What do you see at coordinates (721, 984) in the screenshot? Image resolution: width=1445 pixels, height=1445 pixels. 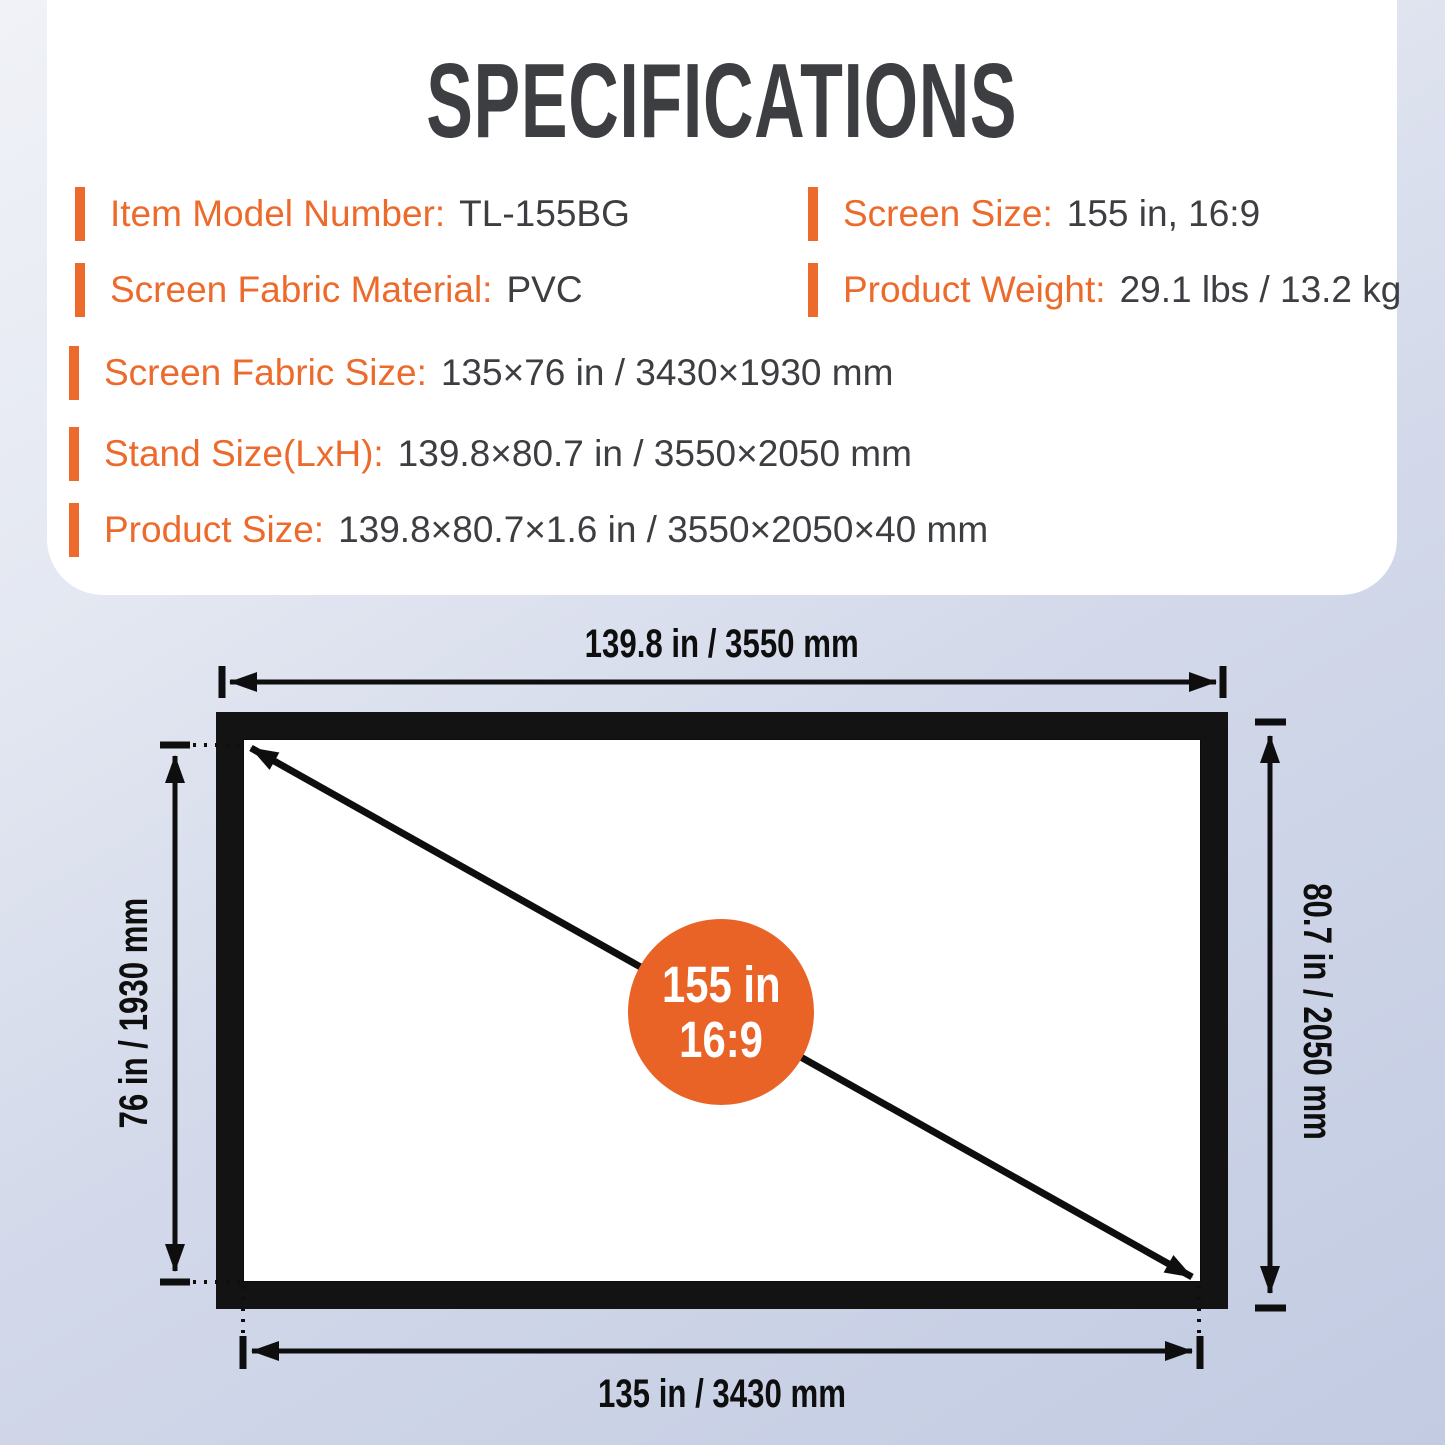 I see `badge-size-text: 155 in` at bounding box center [721, 984].